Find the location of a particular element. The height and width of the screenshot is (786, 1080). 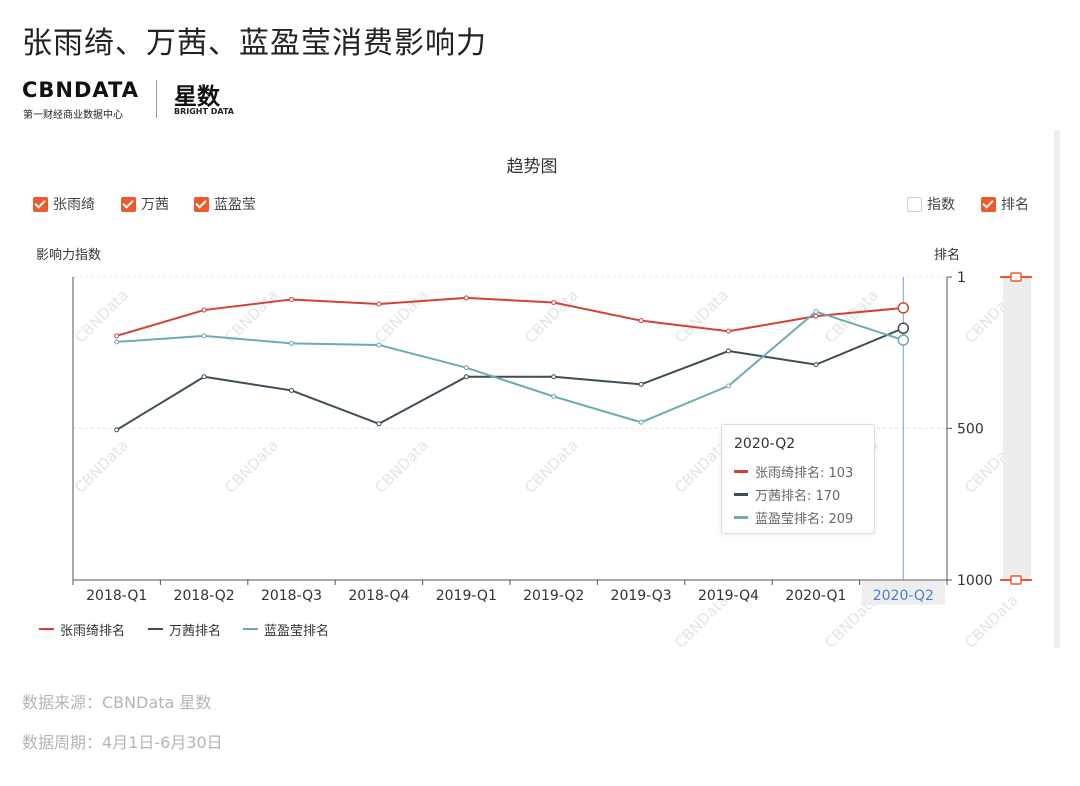

series-legend-zhang: 张雨绮排名 is located at coordinates (82, 629).